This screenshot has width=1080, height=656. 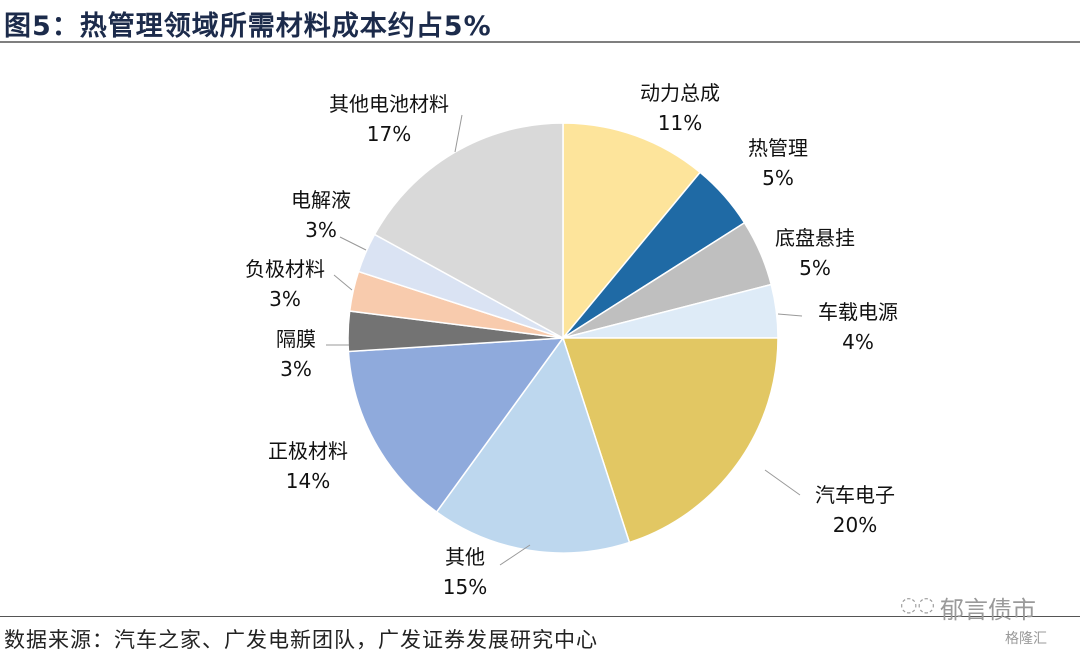 I want to click on slice-category-label: 其他电池材料, so click(x=389, y=104).